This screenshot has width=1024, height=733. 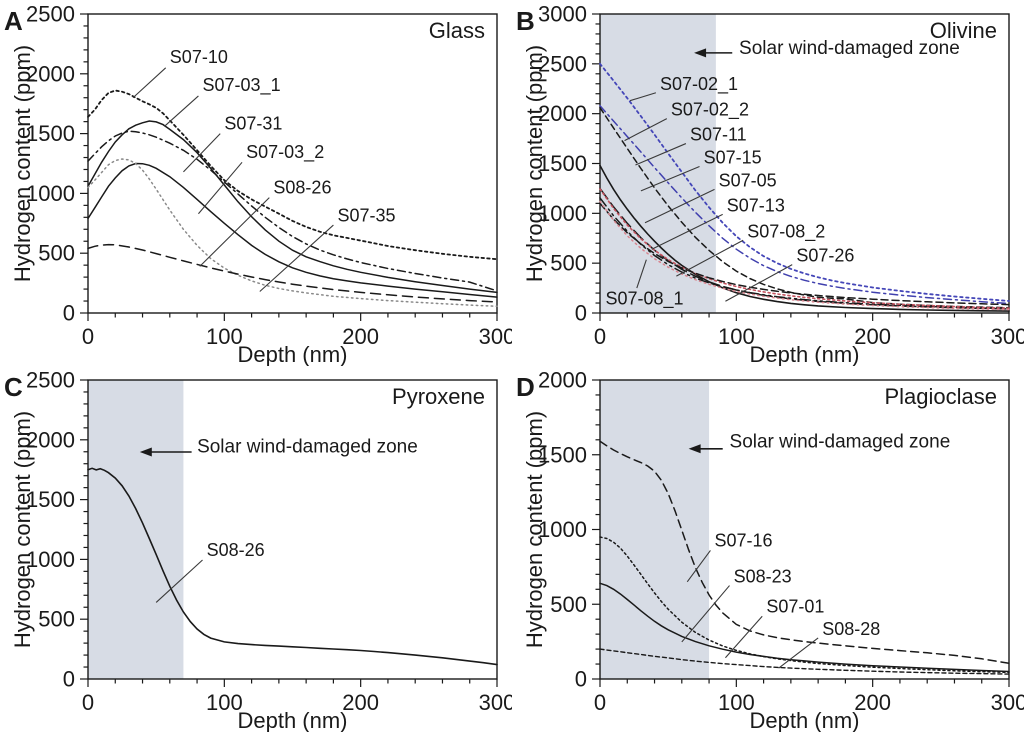 I want to click on series-label-S07-02_2: S07-02_2, so click(x=710, y=110).